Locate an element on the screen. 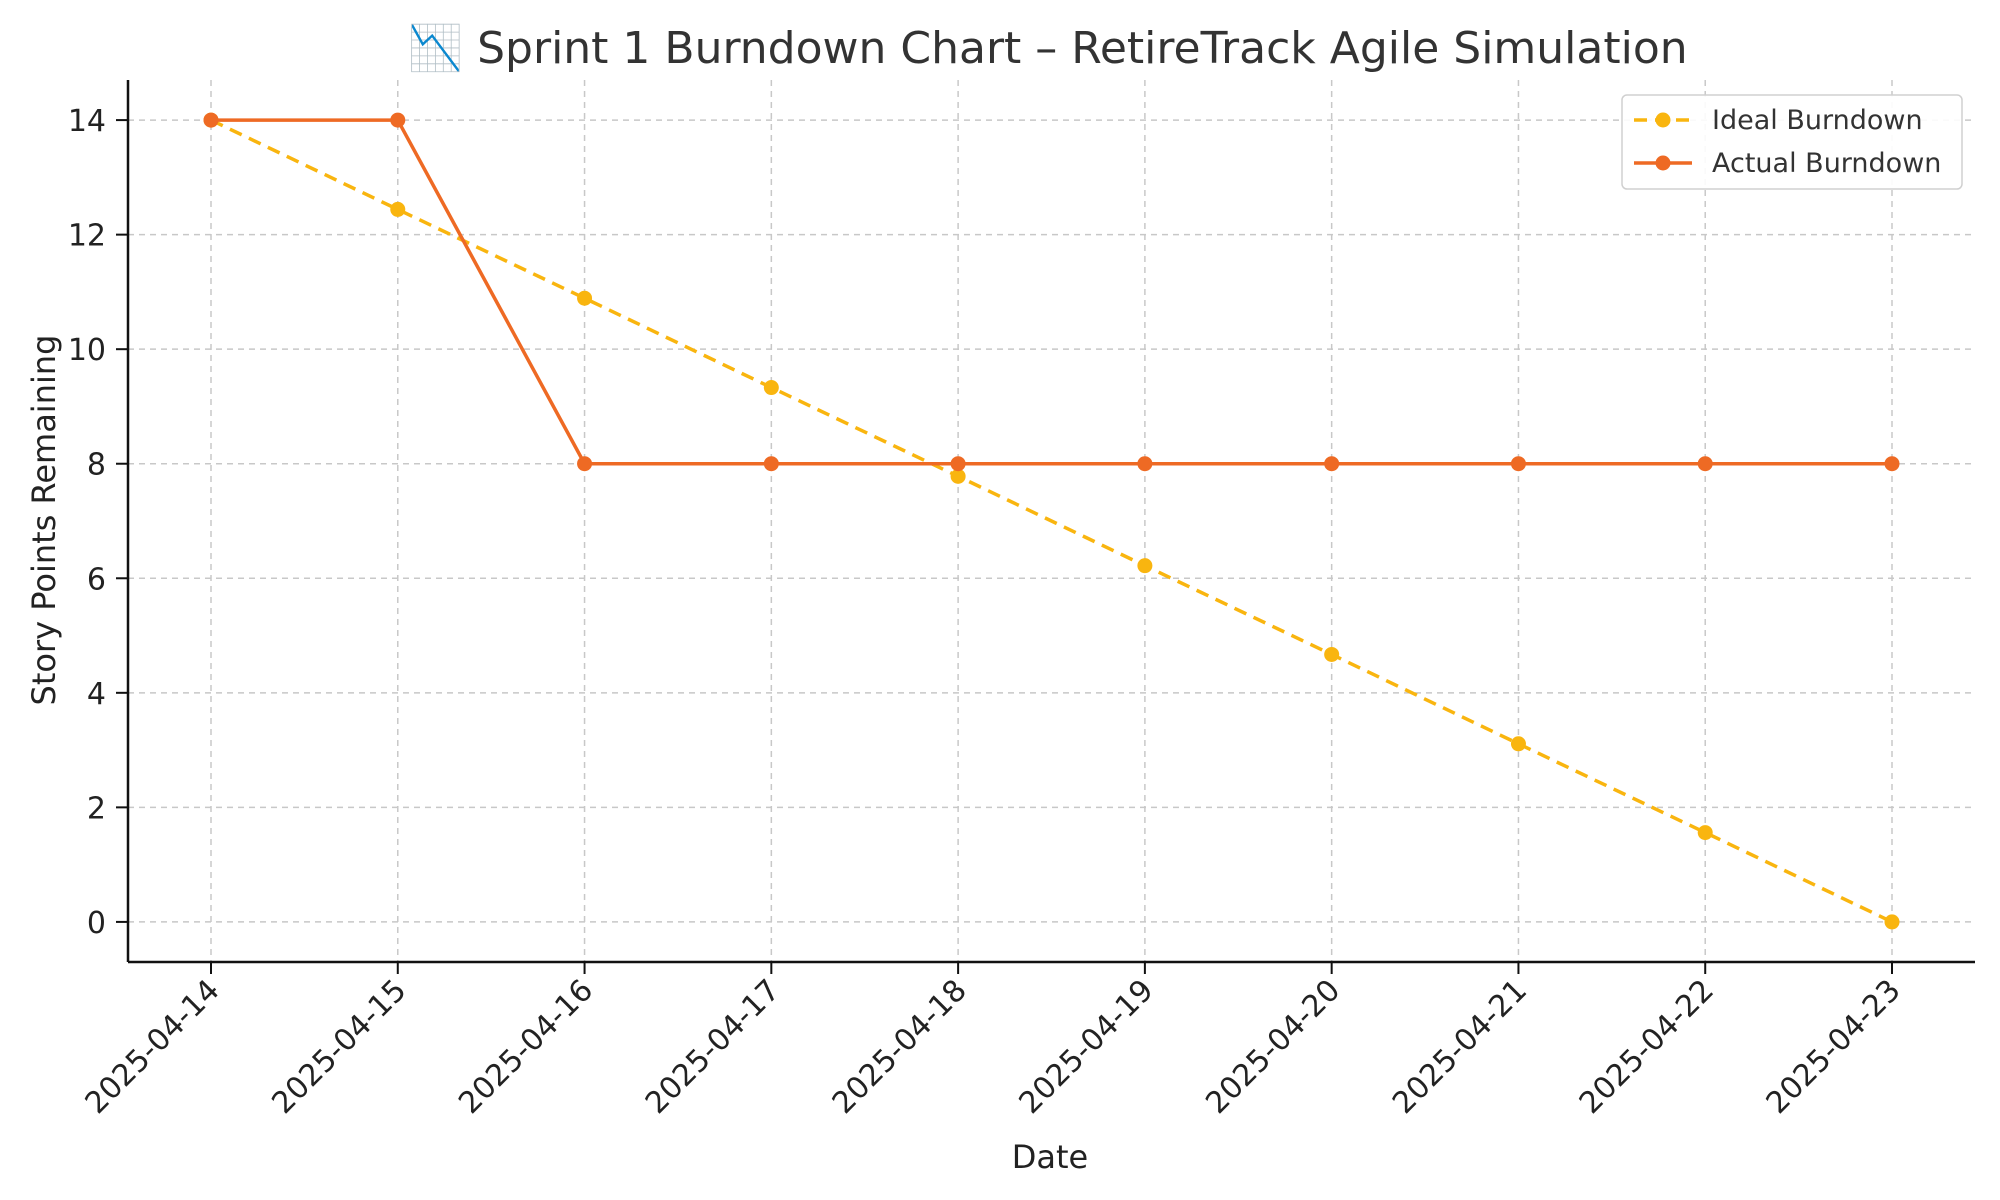  y-tick-label: 0 is located at coordinates (96, 923).